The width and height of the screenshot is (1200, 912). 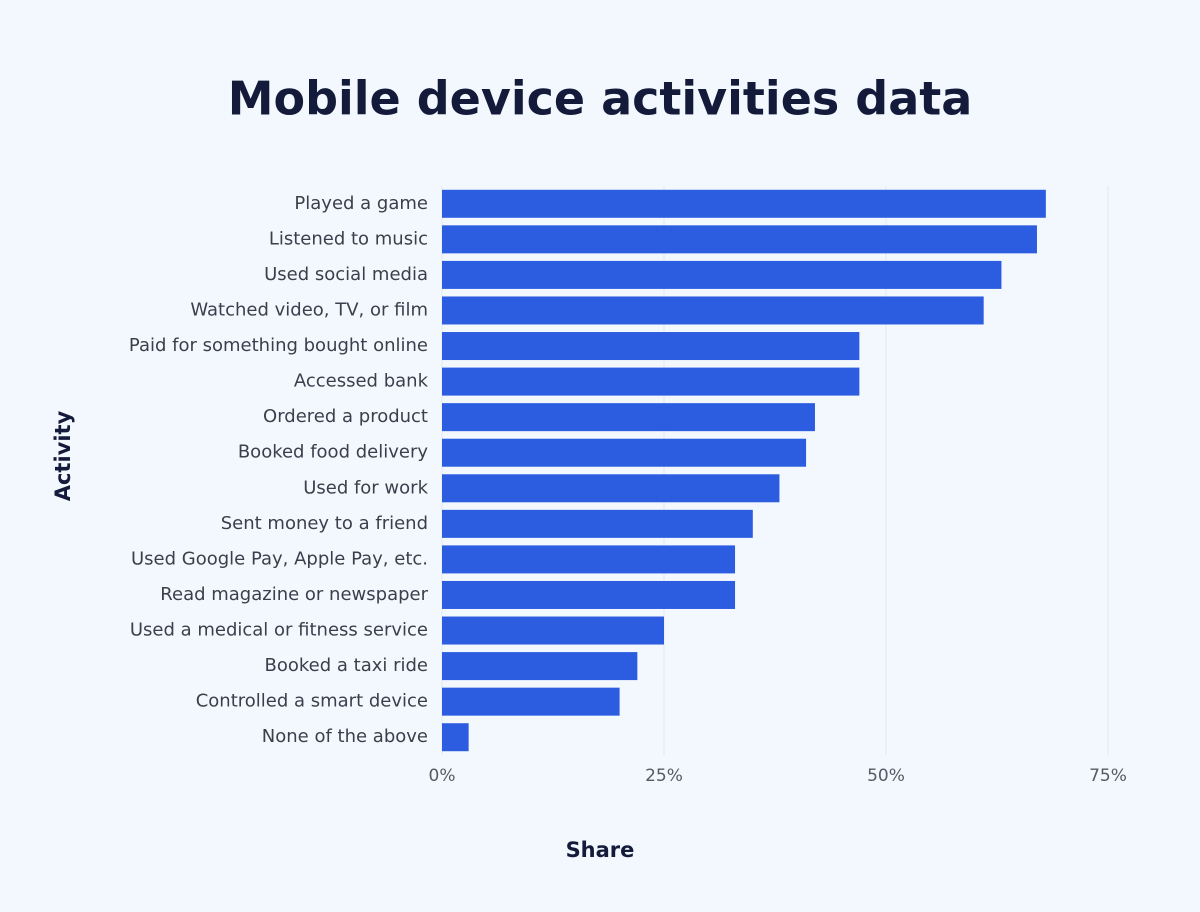 I want to click on y-tick-label: Booked food delivery, so click(x=333, y=452).